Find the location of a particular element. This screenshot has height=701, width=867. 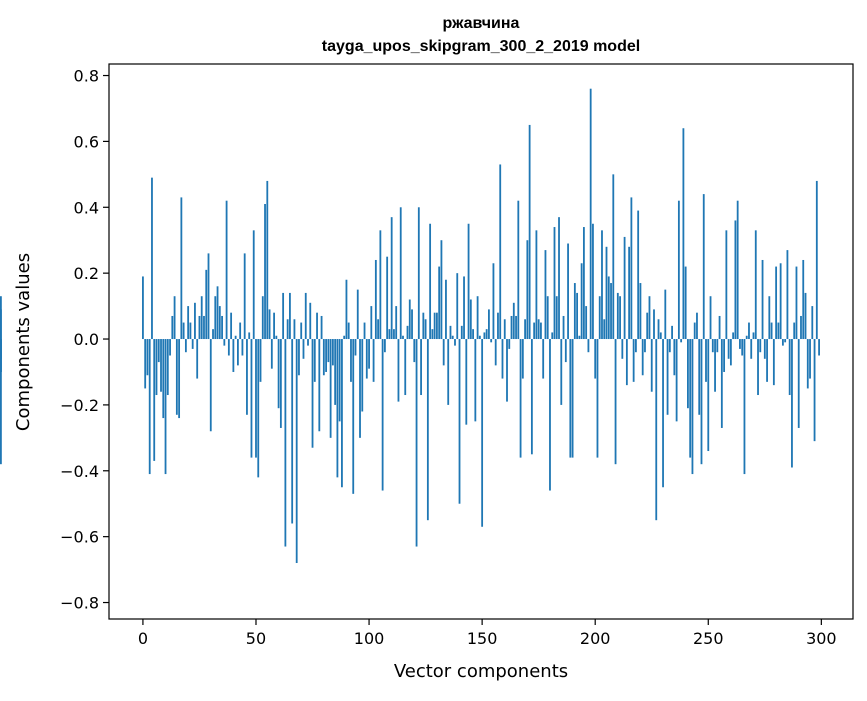

x-axis-label: Vector components is located at coordinates (481, 671).